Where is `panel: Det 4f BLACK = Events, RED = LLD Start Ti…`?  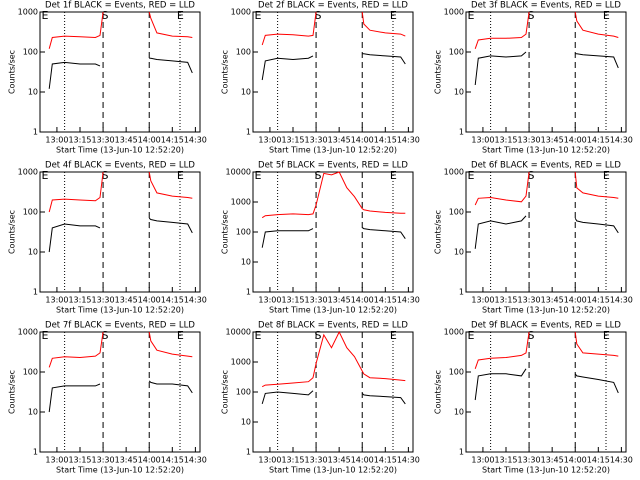 panel: Det 4f BLACK = Events, RED = LLD Start Ti… is located at coordinates (107, 238).